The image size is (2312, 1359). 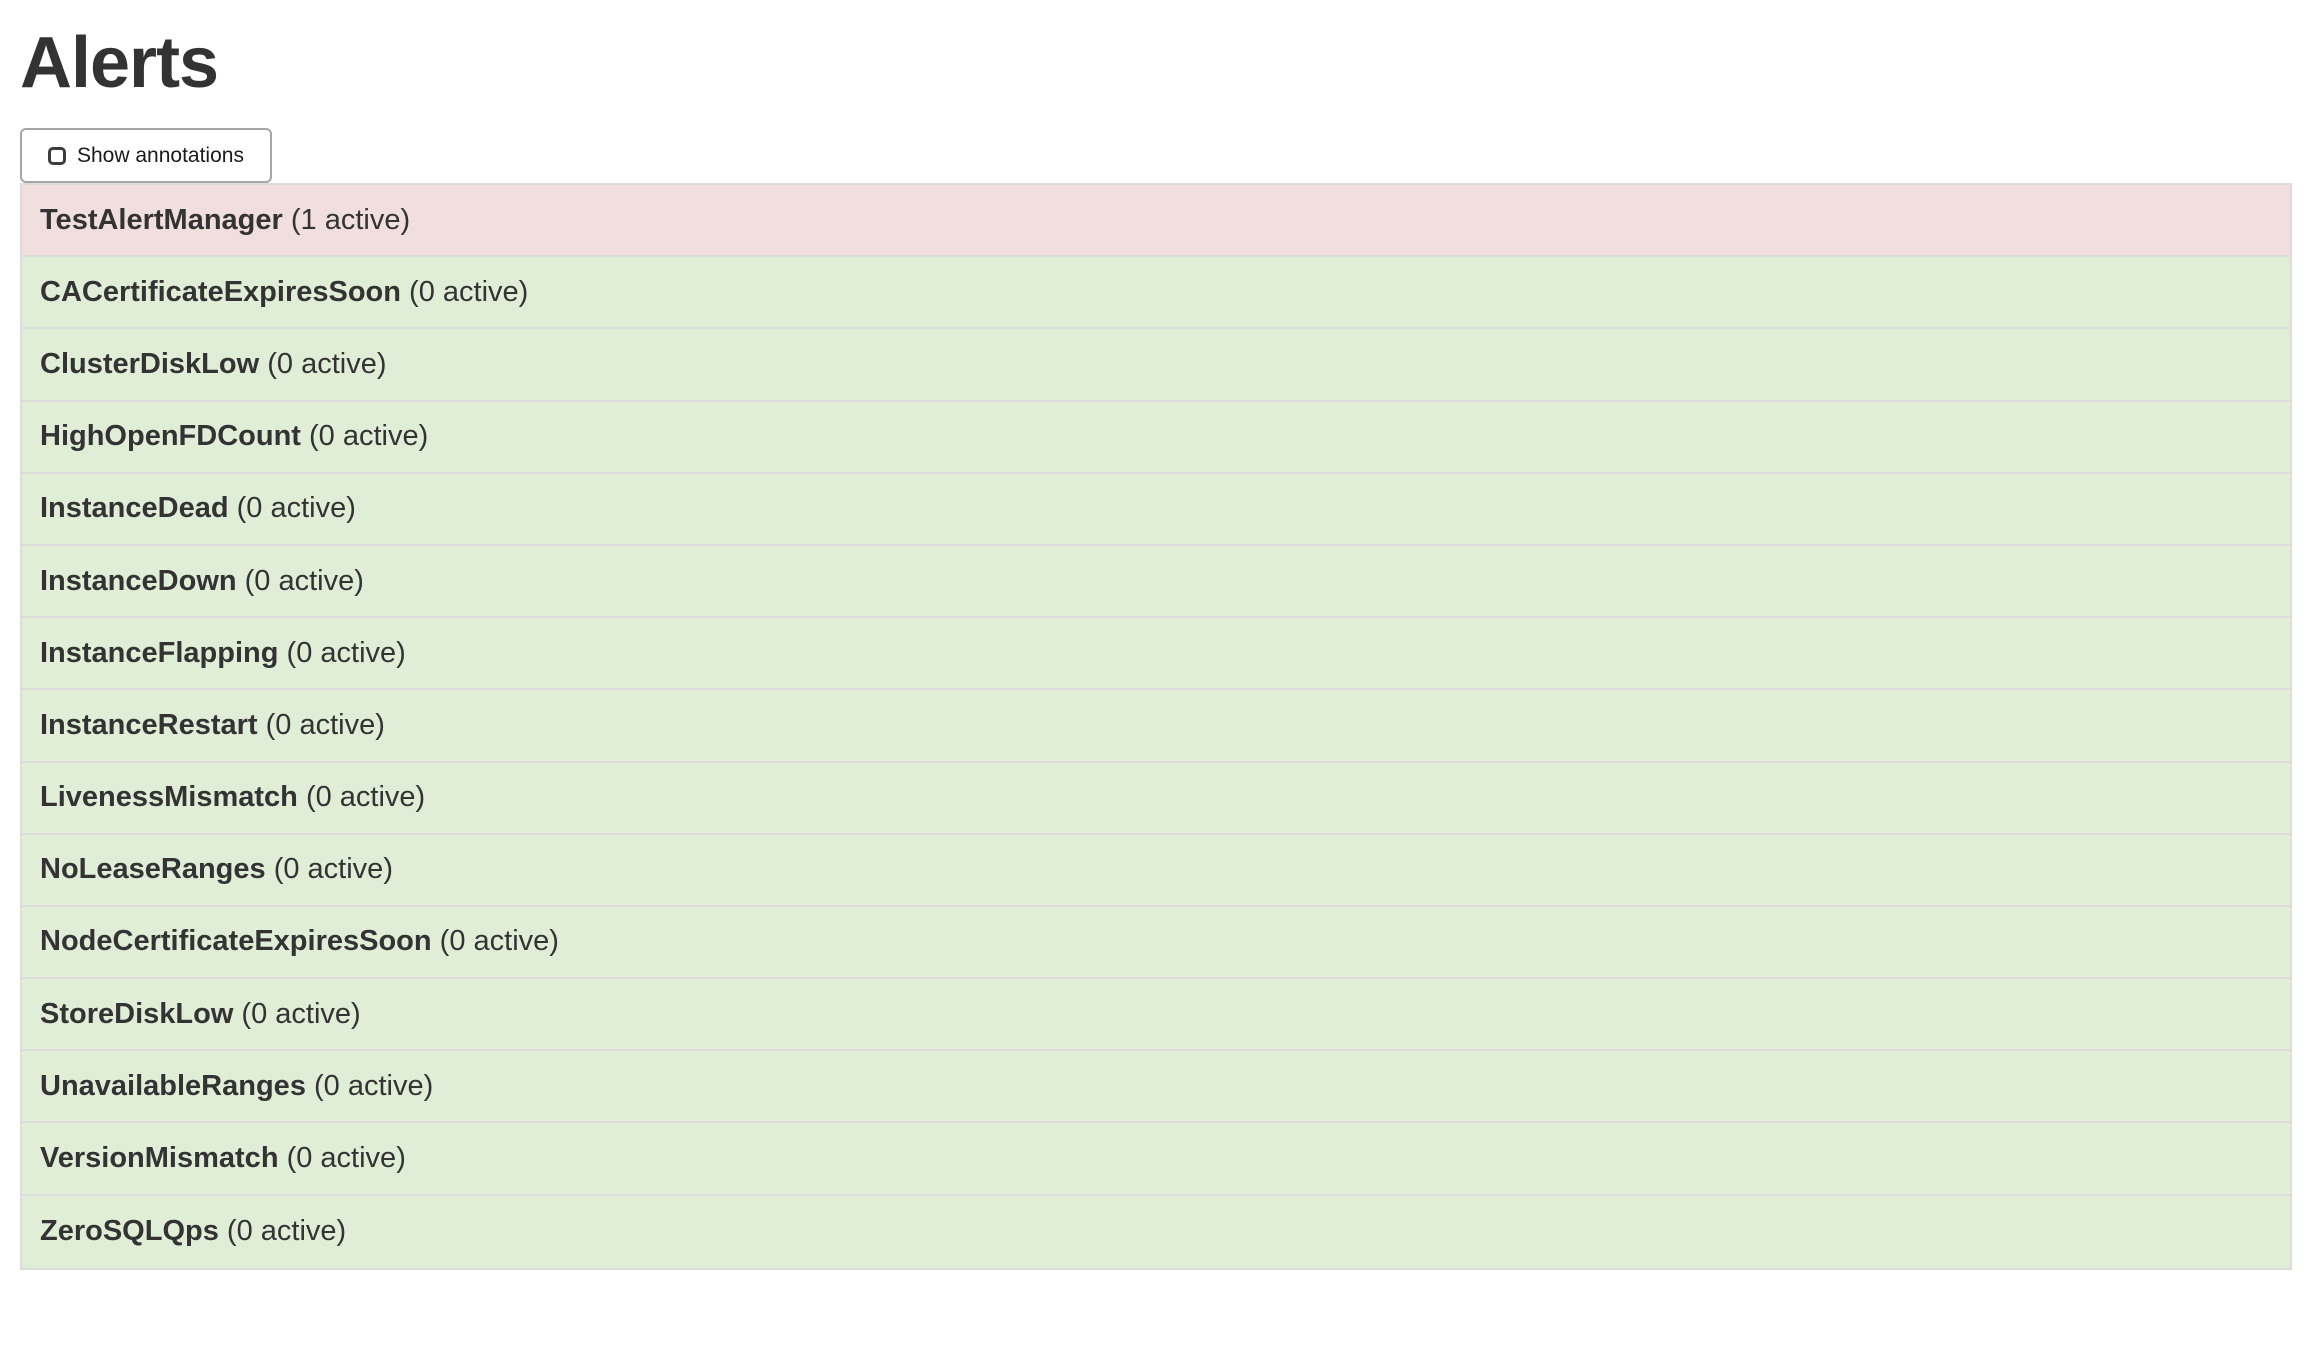 What do you see at coordinates (159, 1158) in the screenshot?
I see `alert-name: VersionMismatch` at bounding box center [159, 1158].